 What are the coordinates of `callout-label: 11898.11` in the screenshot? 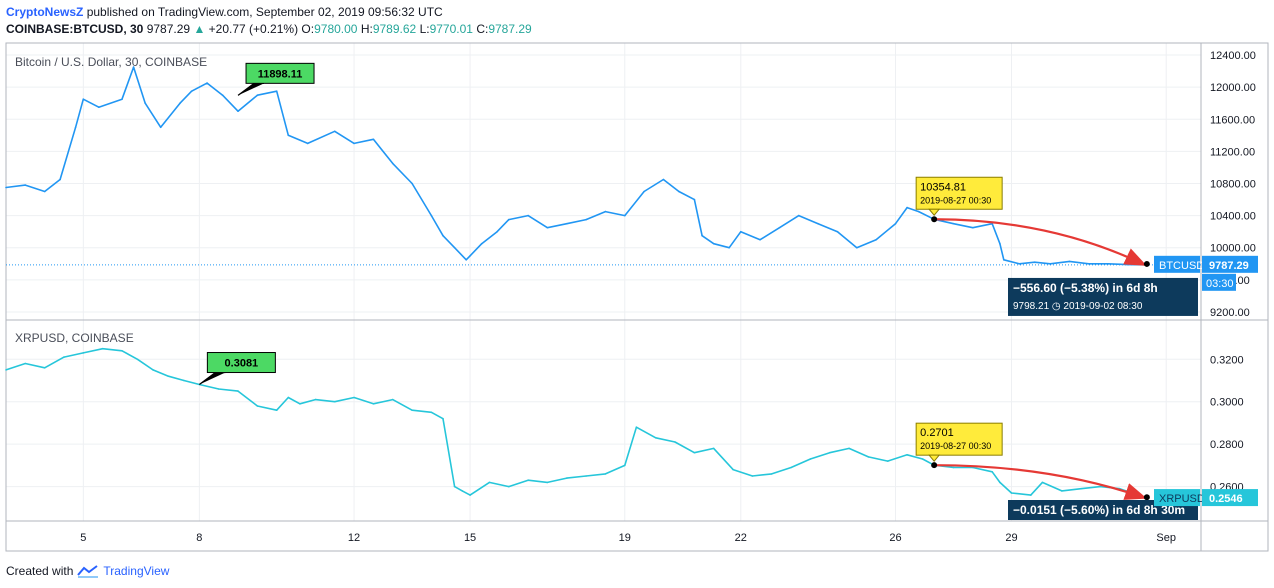 It's located at (280, 74).